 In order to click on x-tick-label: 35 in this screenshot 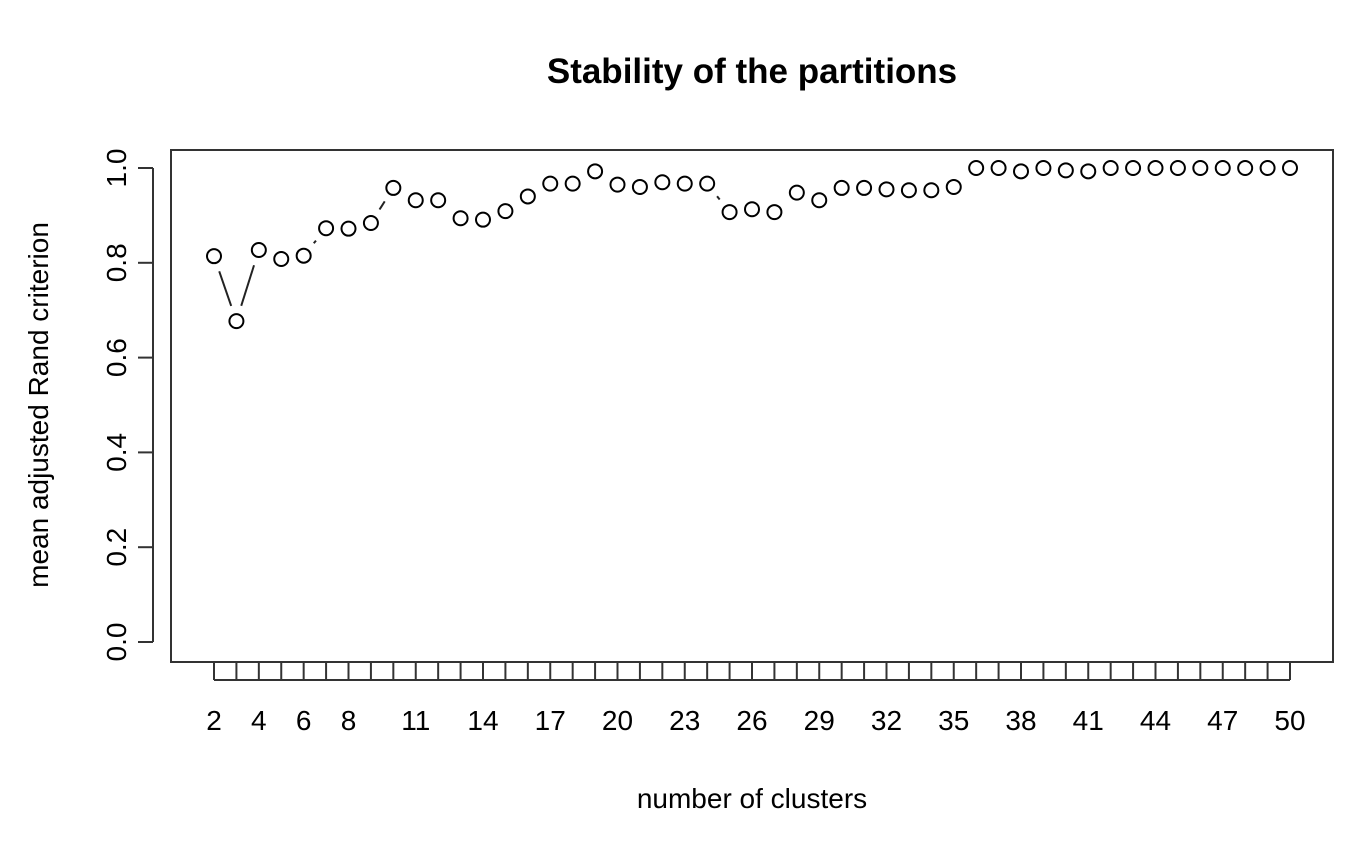, I will do `click(953, 720)`.